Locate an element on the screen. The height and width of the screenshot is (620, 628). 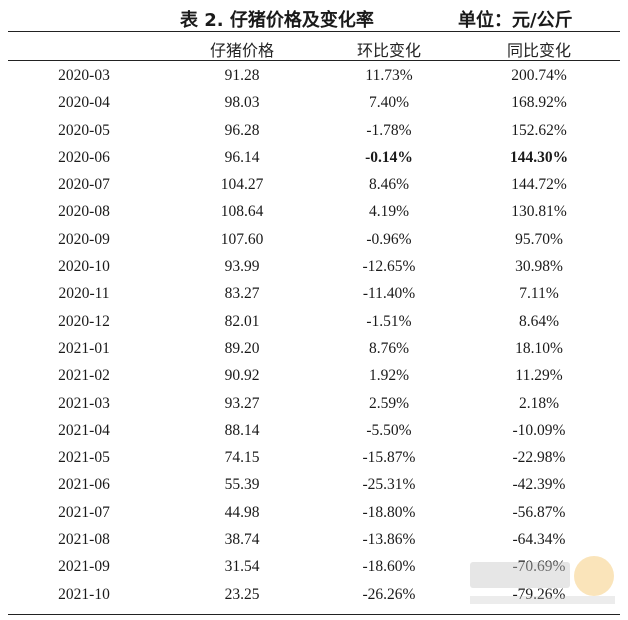
date-cell: 2021-06 is located at coordinates (84, 485).